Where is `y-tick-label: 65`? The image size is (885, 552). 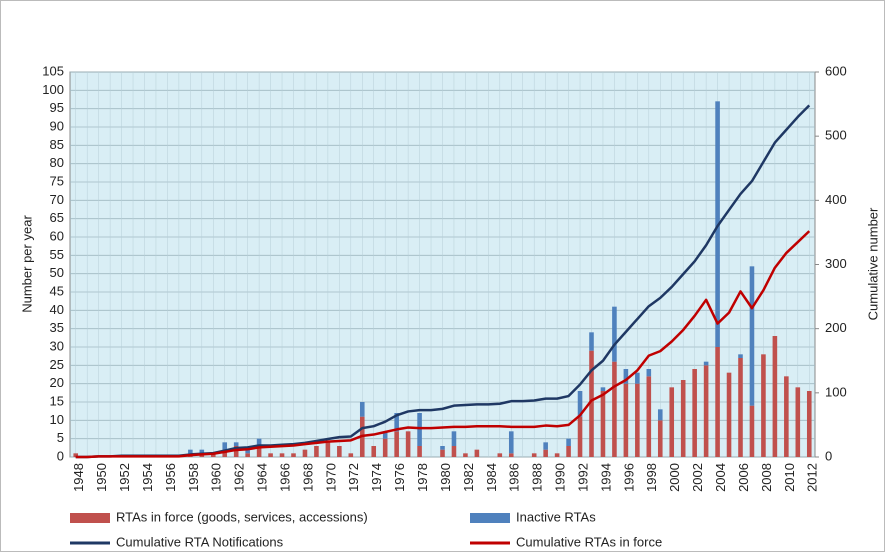 y-tick-label: 65 is located at coordinates (57, 217).